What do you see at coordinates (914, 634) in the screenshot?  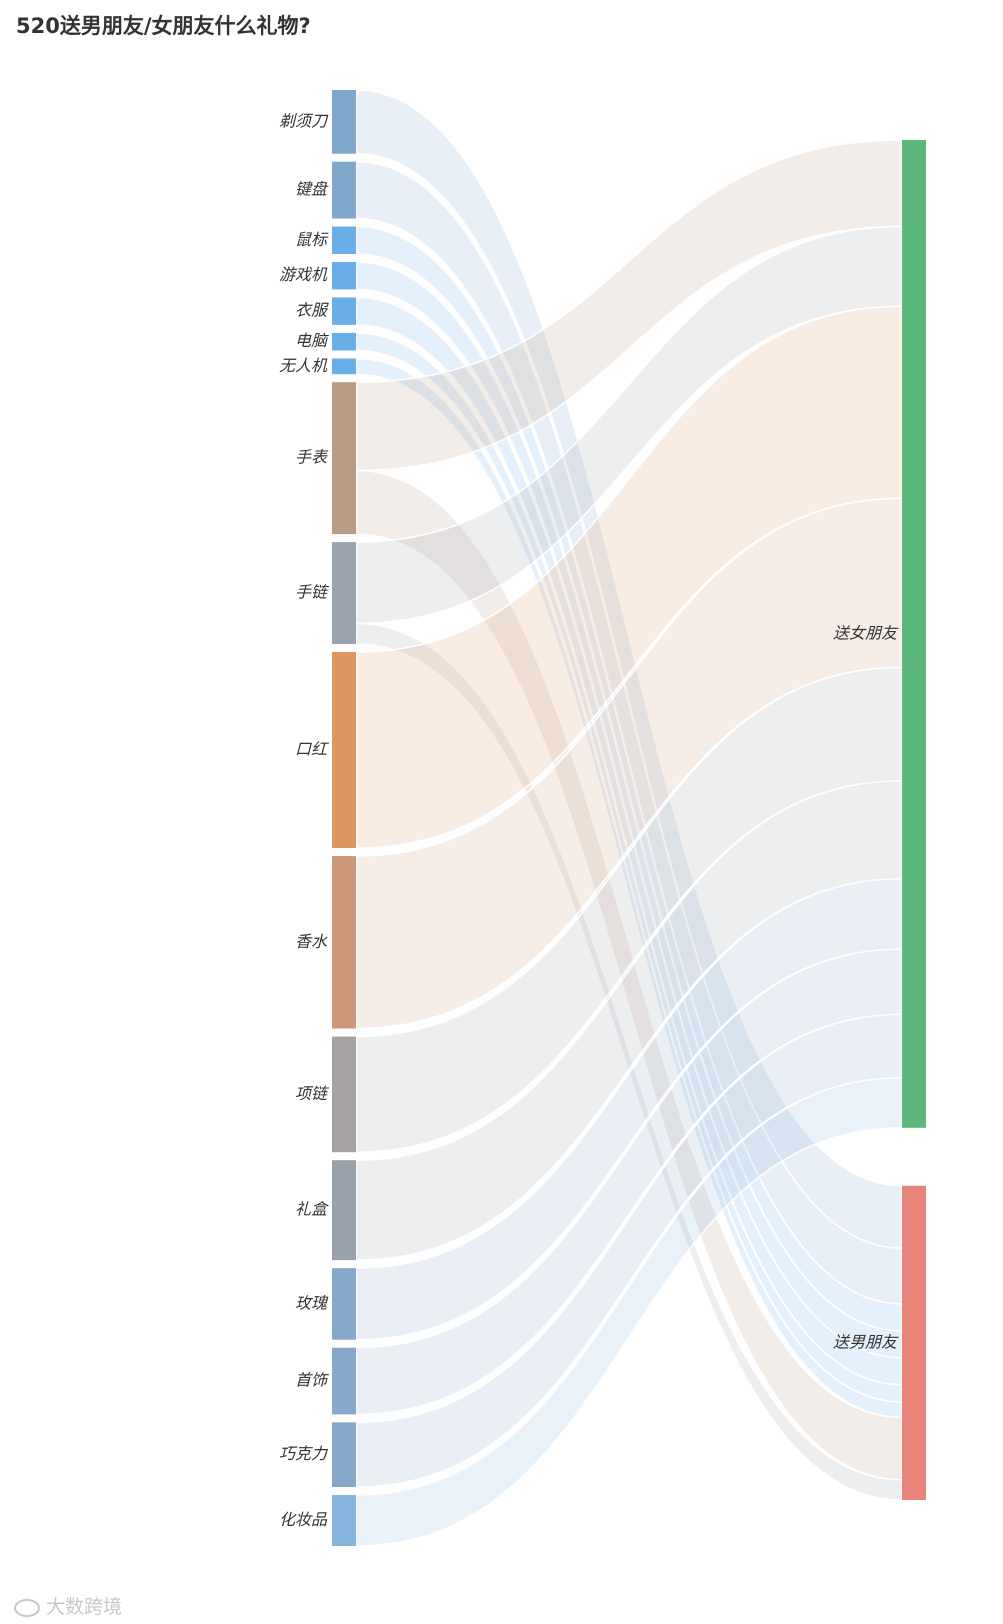 I see `target-node-送女朋友` at bounding box center [914, 634].